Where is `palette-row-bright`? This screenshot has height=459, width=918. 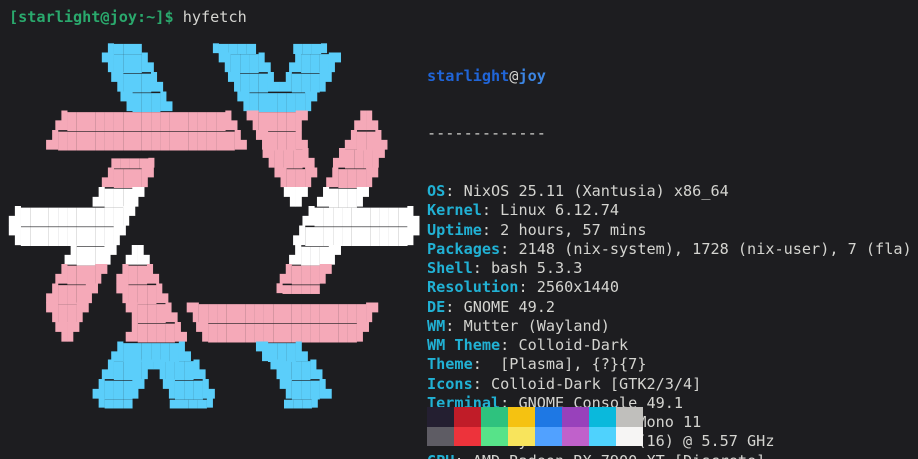 palette-row-bright is located at coordinates (535, 436).